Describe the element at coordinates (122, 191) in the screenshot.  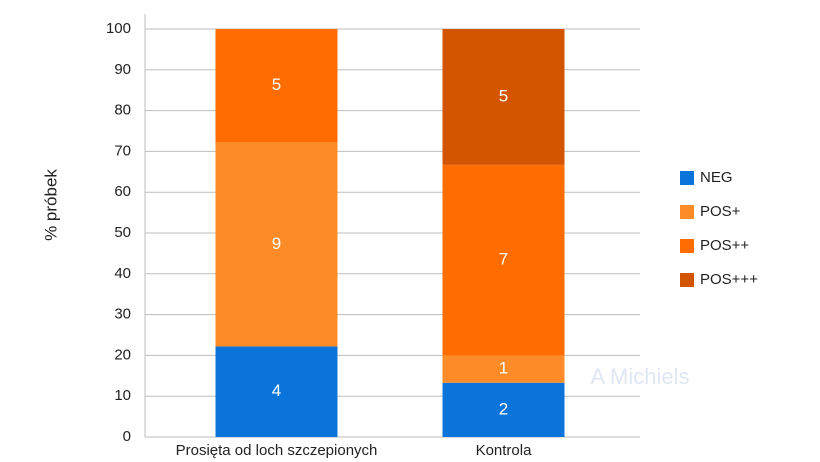
I see `y-tick-label: 60` at that location.